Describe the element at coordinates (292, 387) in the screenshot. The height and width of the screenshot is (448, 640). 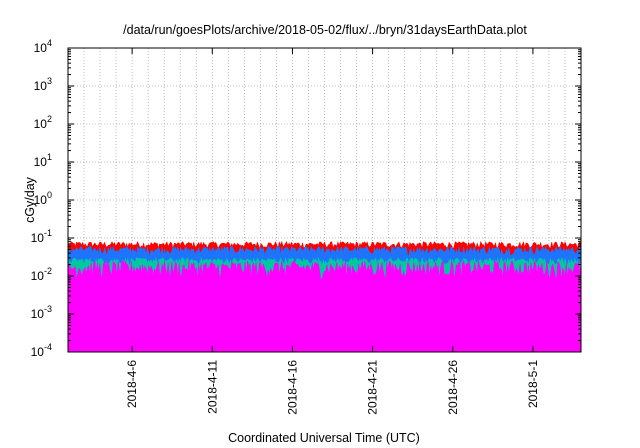
I see `x-tick-label: 2018-4-16` at that location.